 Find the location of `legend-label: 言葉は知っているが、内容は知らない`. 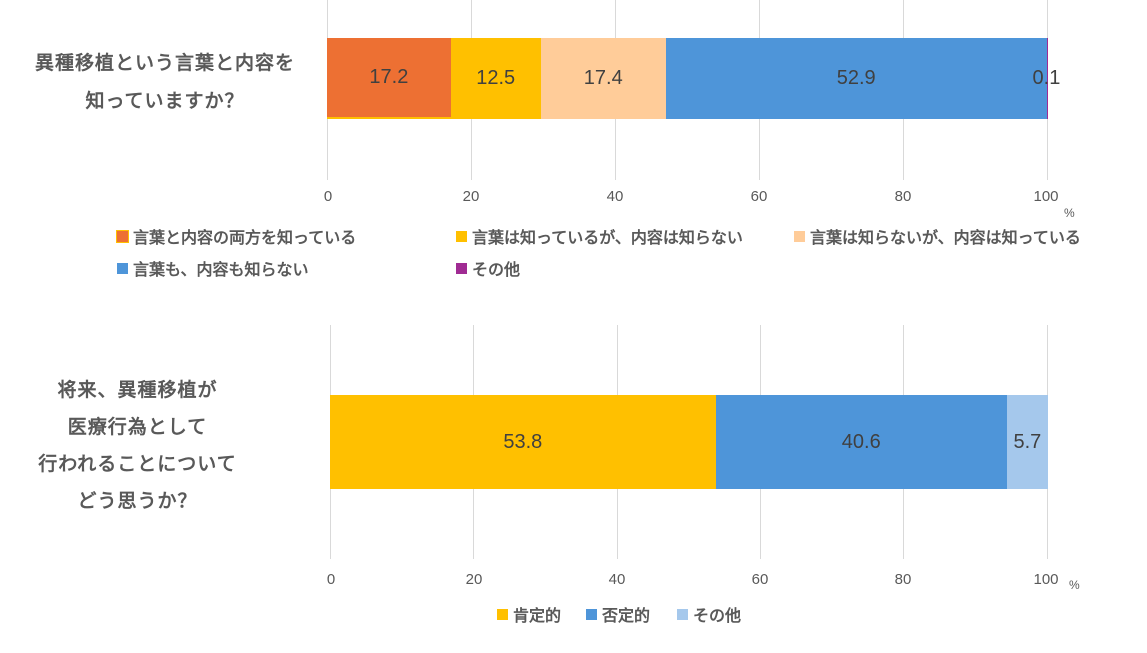

legend-label: 言葉は知っているが、内容は知らない is located at coordinates (607, 237).